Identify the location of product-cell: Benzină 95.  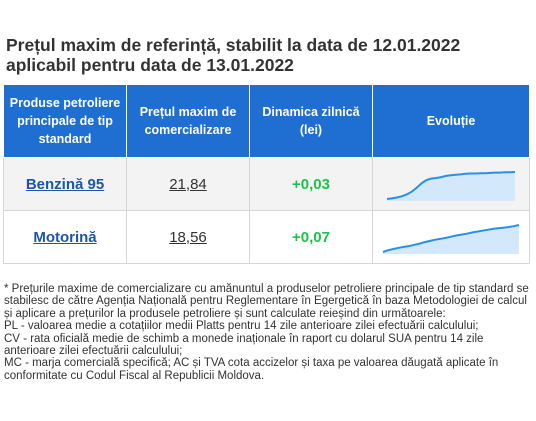
(65, 184).